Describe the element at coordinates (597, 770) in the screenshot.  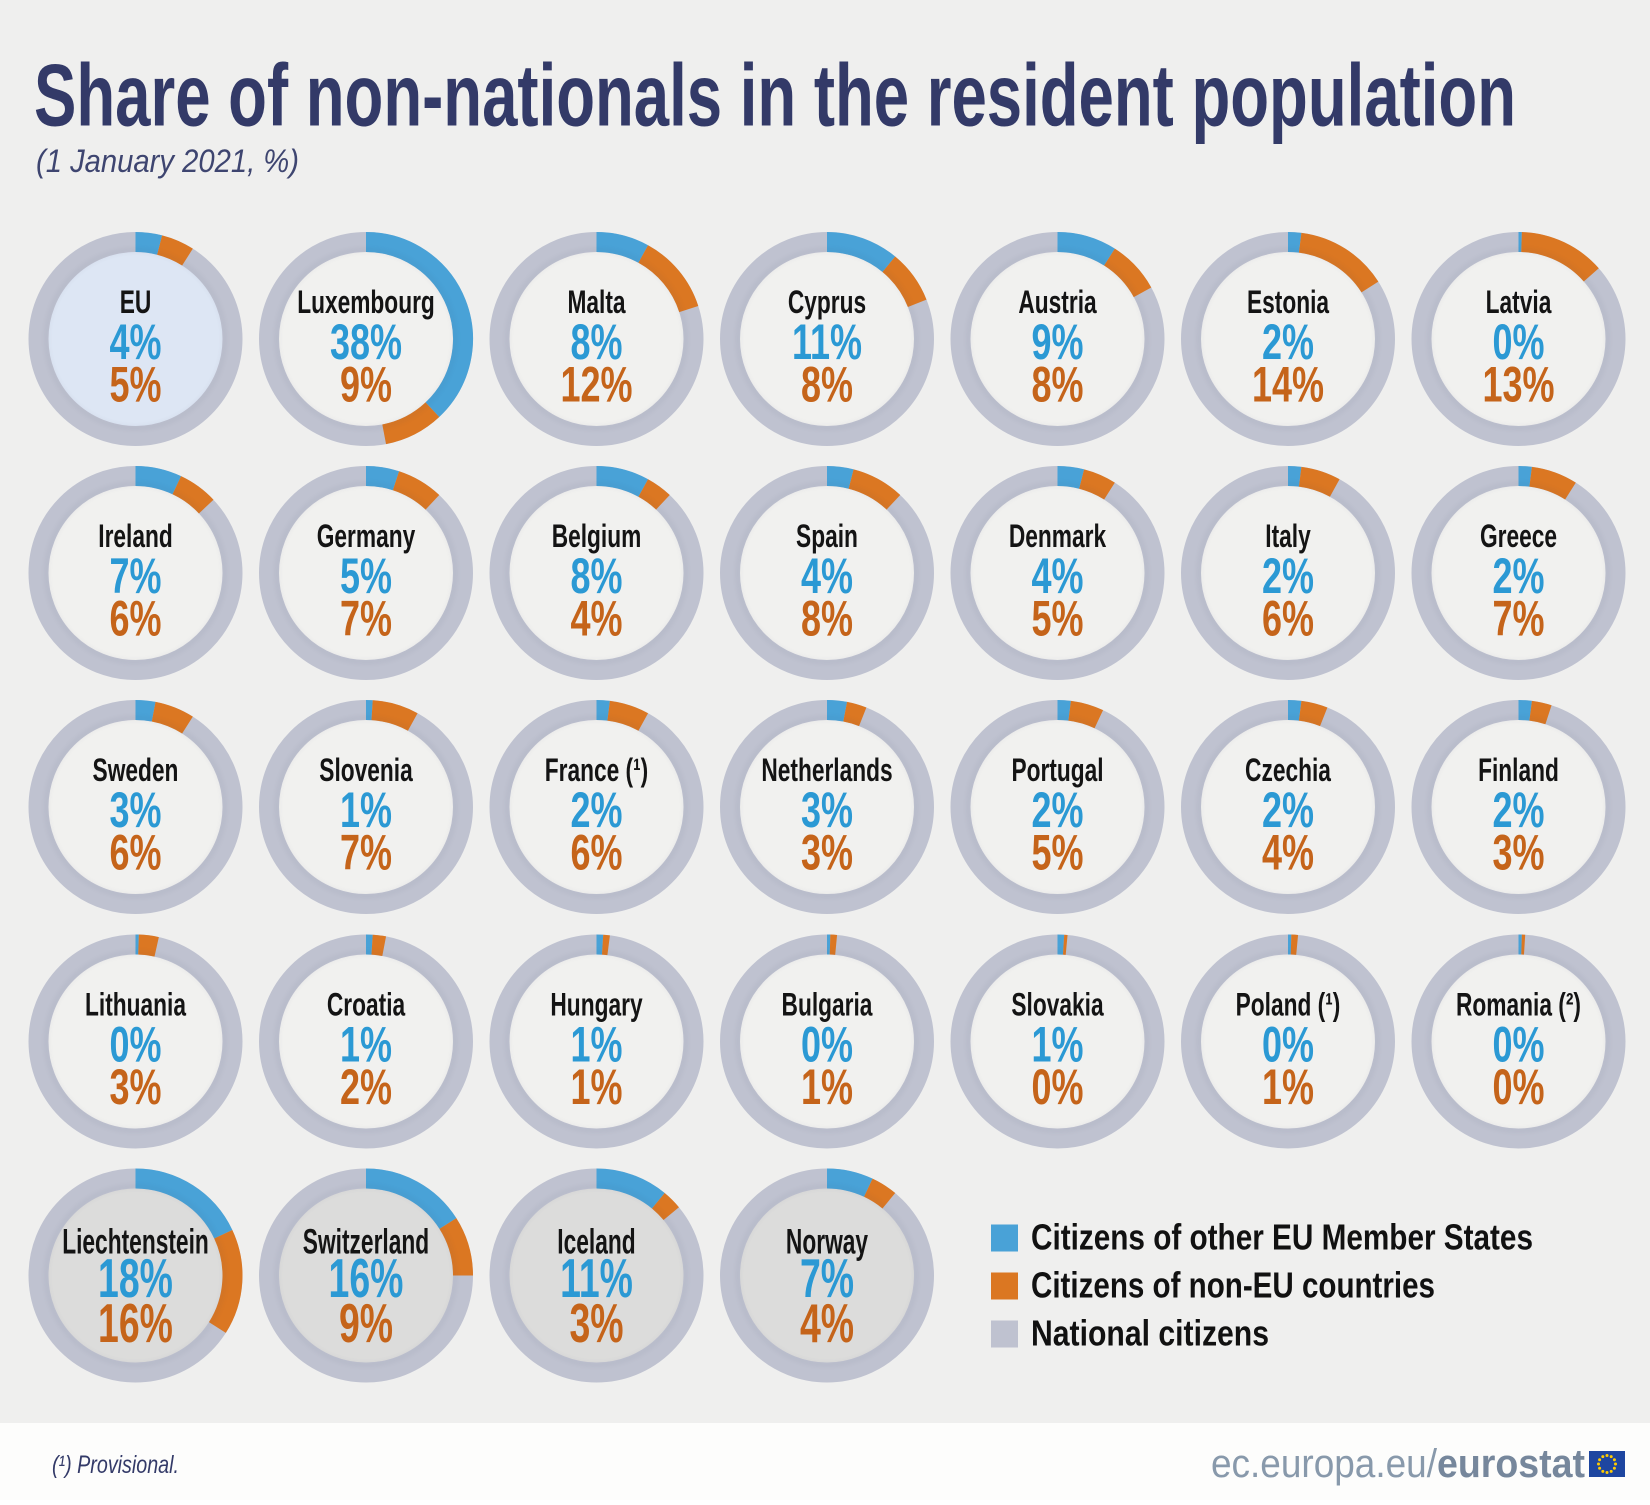
I see `svg-text: France (¹)` at that location.